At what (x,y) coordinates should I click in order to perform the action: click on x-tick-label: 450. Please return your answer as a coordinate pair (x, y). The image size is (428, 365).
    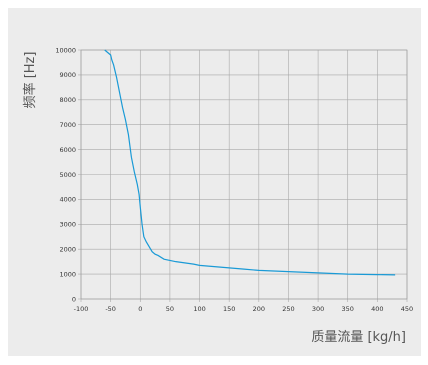
    Looking at the image, I should click on (407, 309).